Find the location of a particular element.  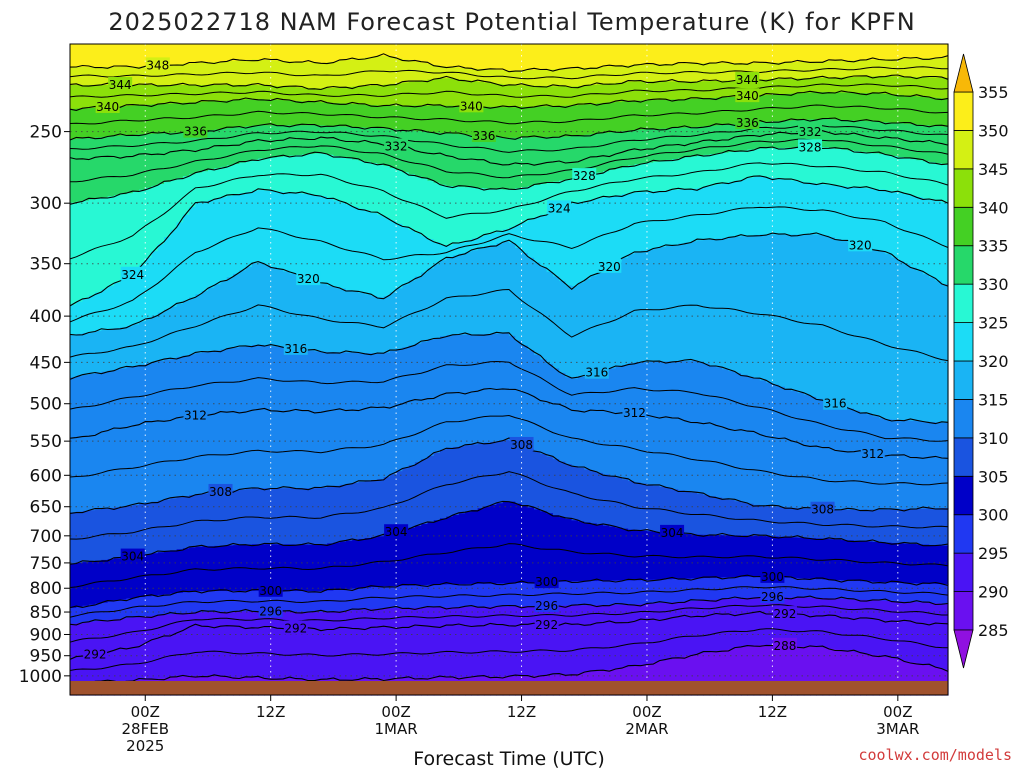

isentrope-line is located at coordinates (509, 264).